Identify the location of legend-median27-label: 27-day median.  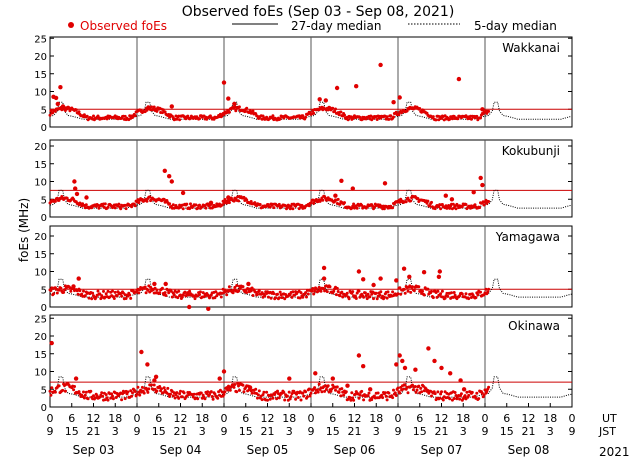
(336, 26).